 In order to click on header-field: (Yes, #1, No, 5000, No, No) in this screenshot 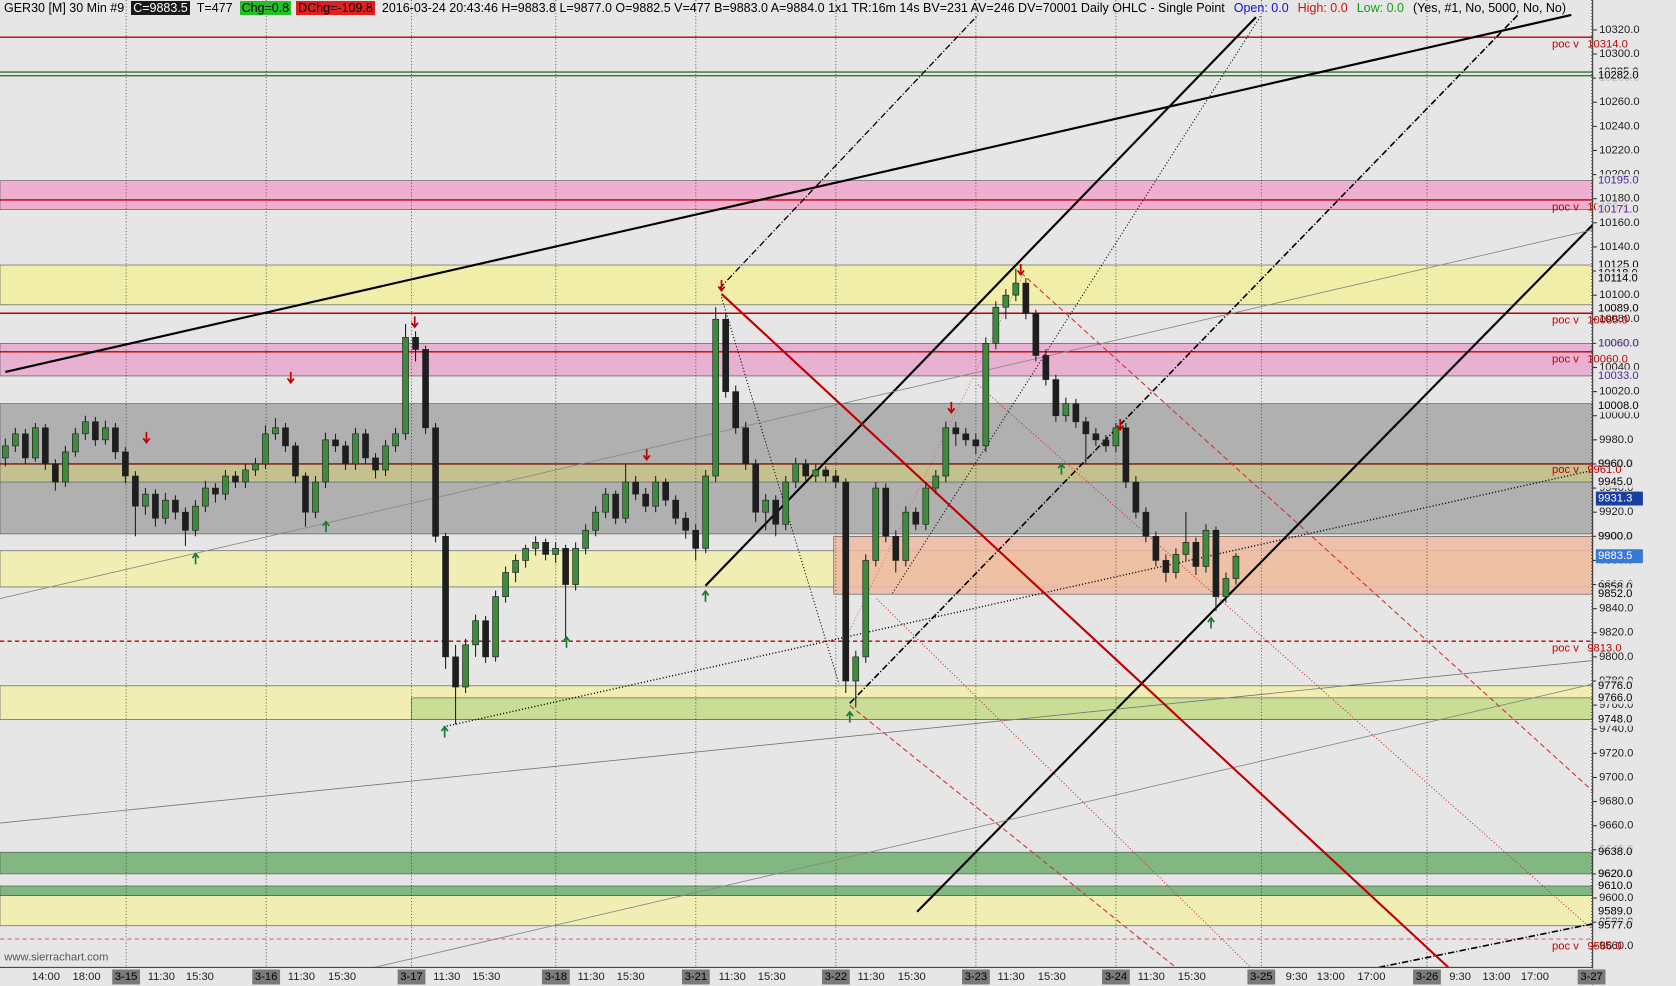, I will do `click(1489, 8)`.